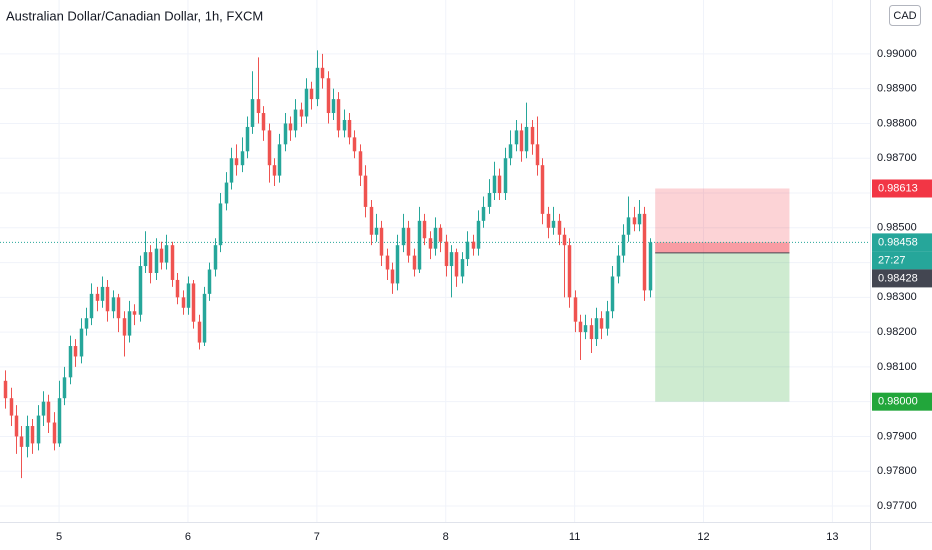 This screenshot has height=550, width=932. I want to click on y-tick-label: 0.98100, so click(897, 367).